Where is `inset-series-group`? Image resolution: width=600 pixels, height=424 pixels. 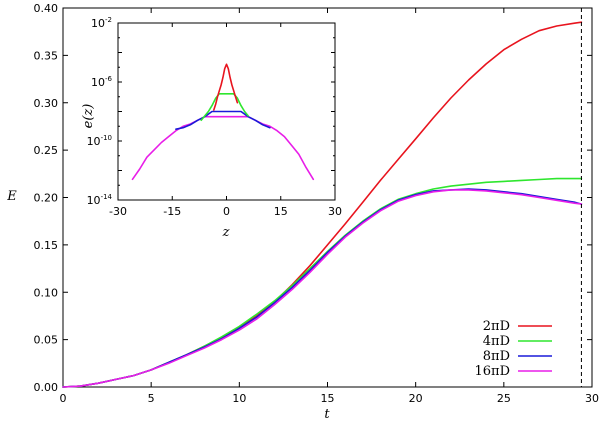 inset-series-group is located at coordinates (223, 122).